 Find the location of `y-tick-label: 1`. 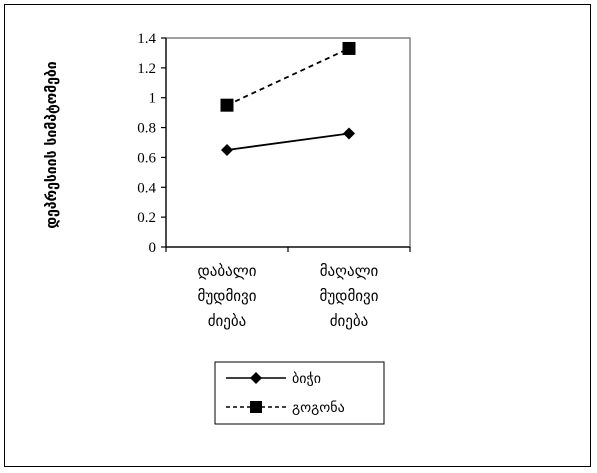

y-tick-label: 1 is located at coordinates (153, 99).